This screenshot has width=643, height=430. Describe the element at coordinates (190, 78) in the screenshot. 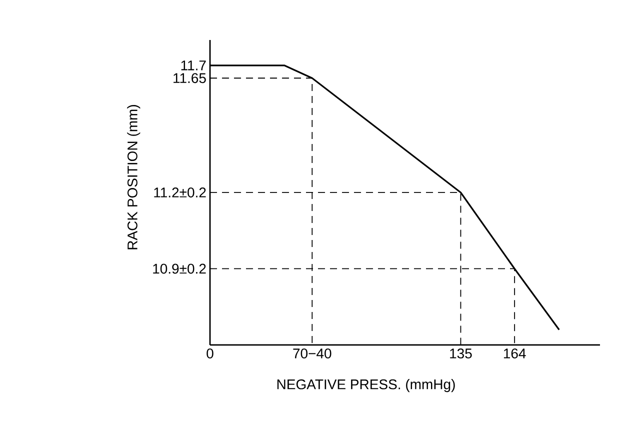

I see `y-tick-label: 11.65` at that location.